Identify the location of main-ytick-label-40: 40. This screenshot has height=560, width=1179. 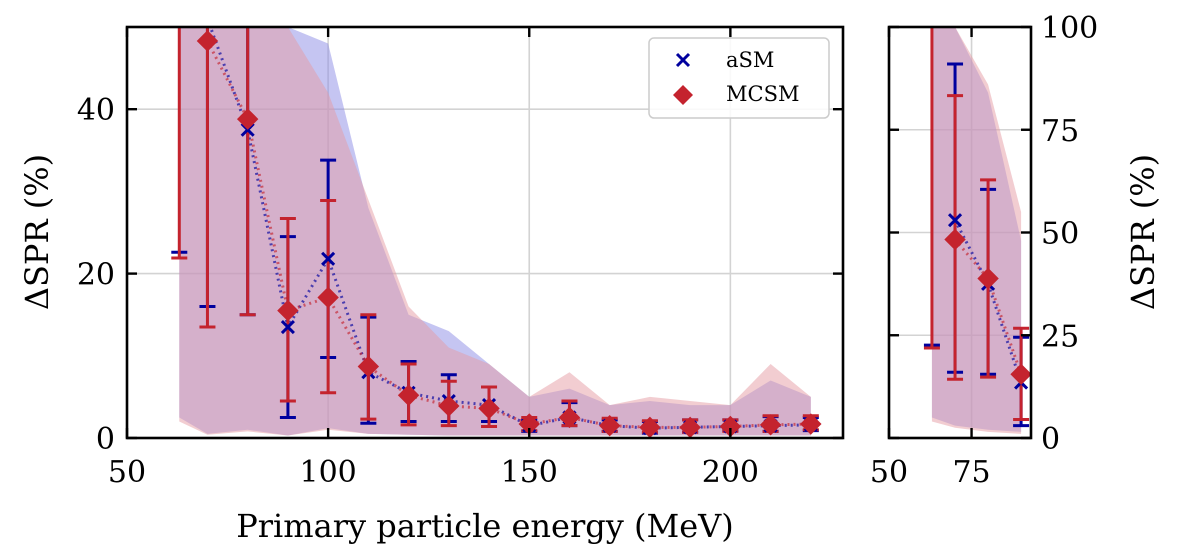
(96, 110).